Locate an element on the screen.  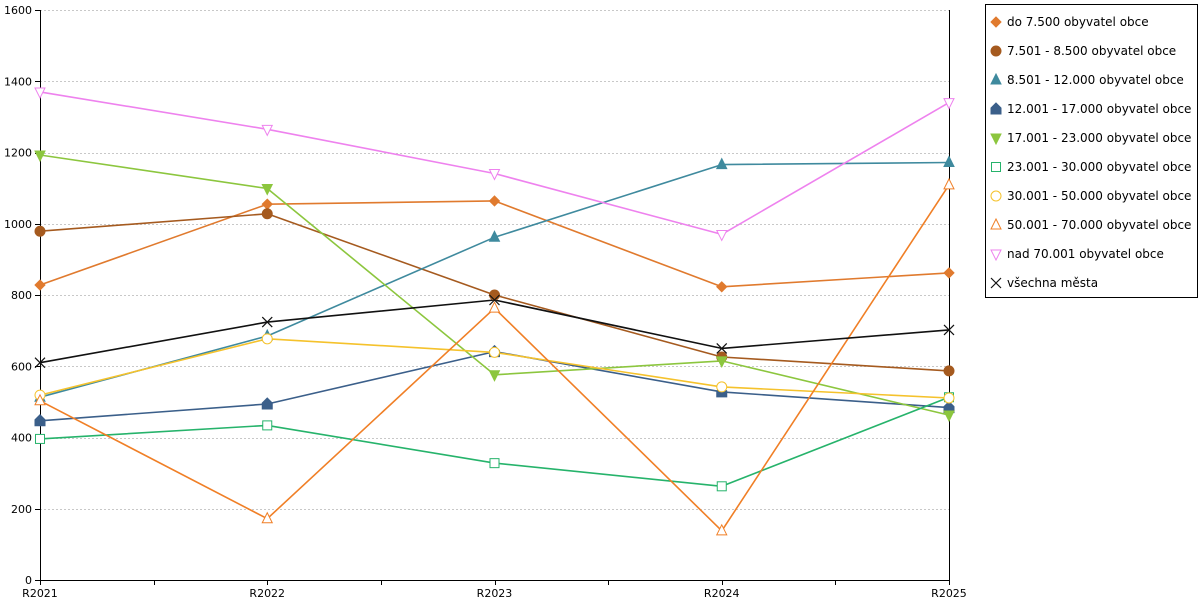
x-tick-label: R2022 is located at coordinates (267, 593).